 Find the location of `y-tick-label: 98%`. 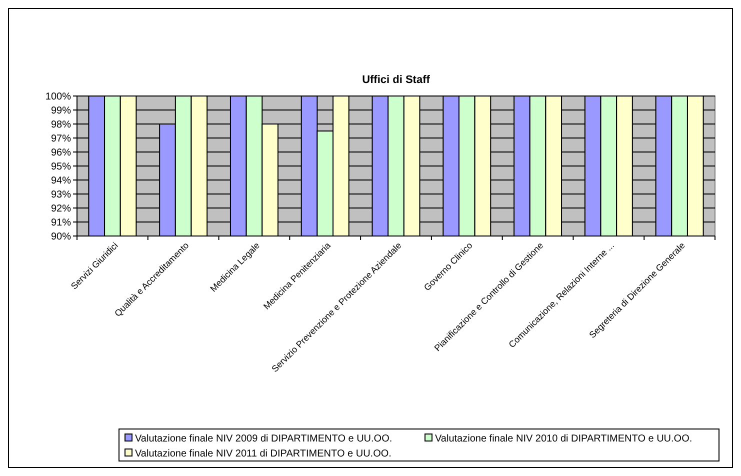

y-tick-label: 98% is located at coordinates (61, 125).